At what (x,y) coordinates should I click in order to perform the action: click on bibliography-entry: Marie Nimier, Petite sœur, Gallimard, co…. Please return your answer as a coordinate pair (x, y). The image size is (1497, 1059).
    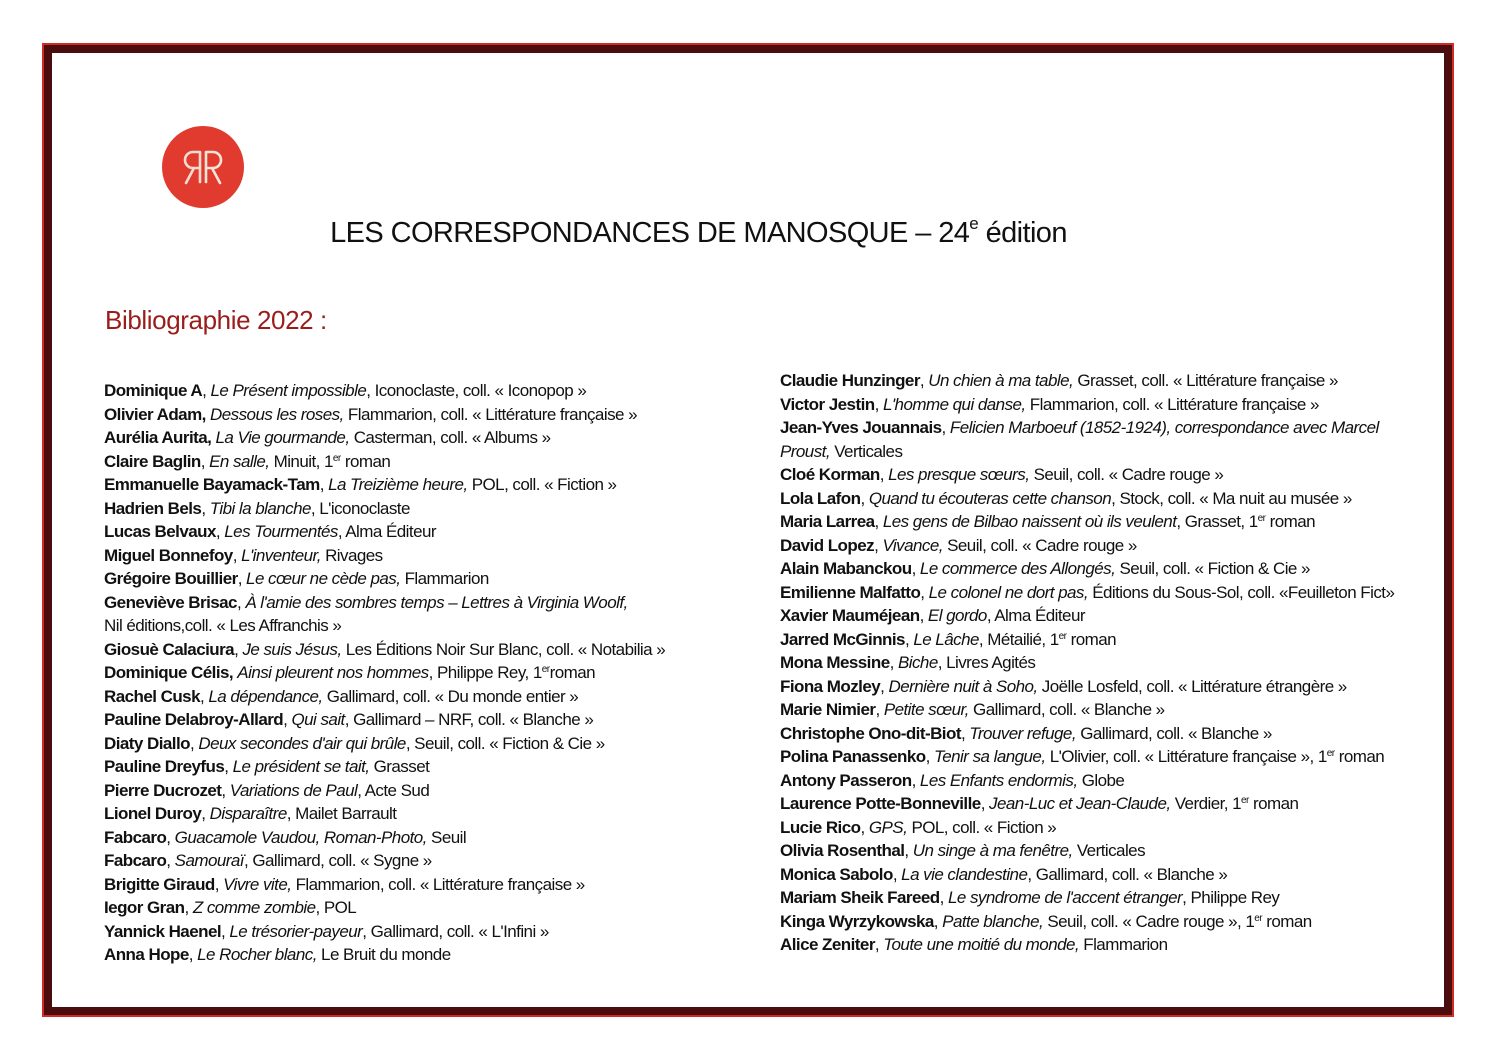
    Looking at the image, I should click on (1087, 710).